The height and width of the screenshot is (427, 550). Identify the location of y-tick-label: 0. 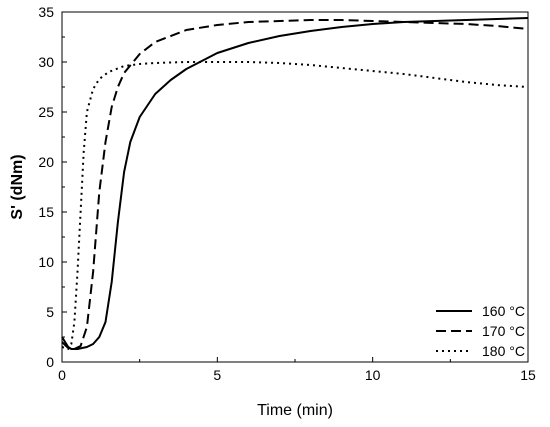
(50, 362).